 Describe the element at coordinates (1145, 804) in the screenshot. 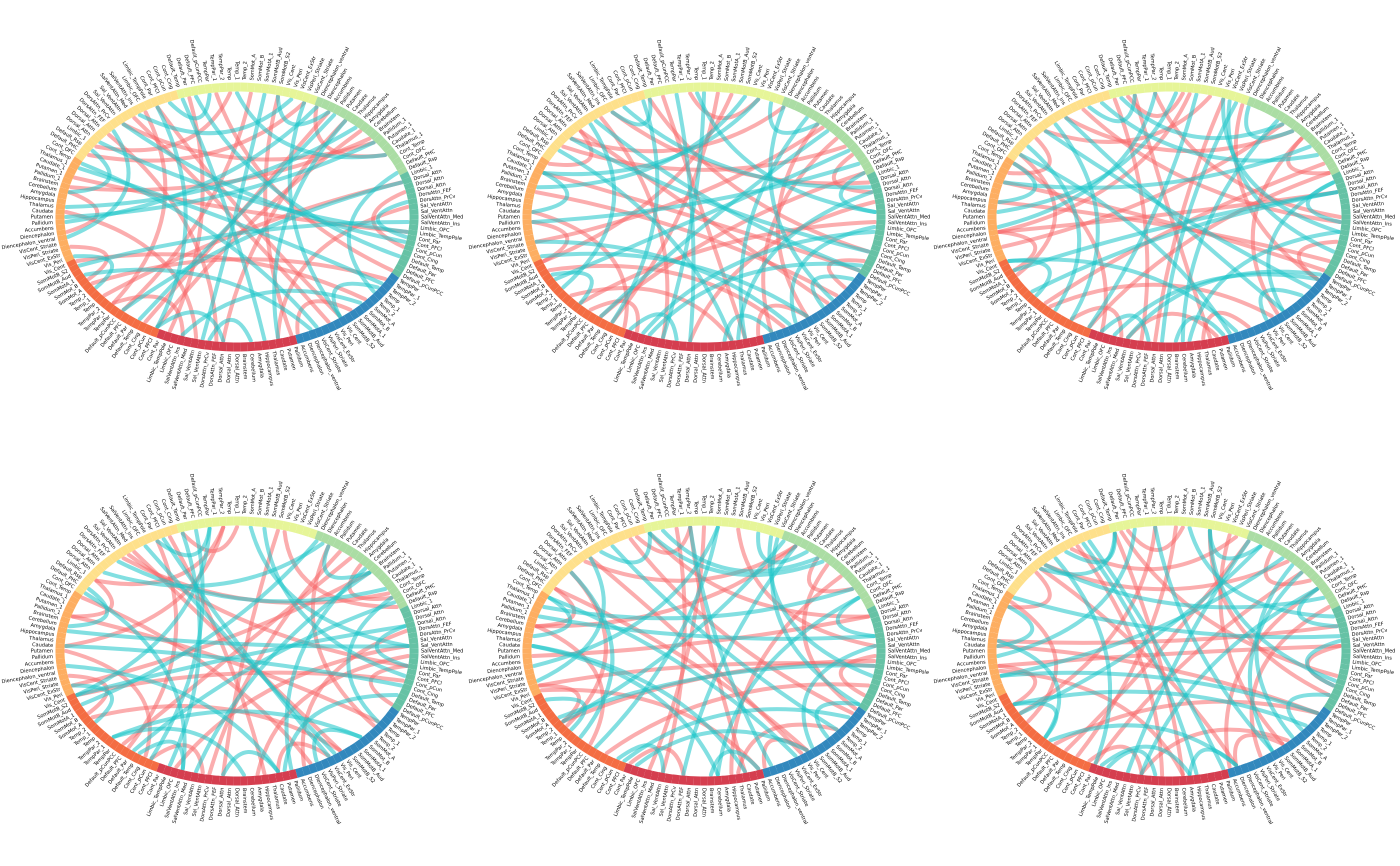

I see `node-label: DorsAttn_FEF` at that location.